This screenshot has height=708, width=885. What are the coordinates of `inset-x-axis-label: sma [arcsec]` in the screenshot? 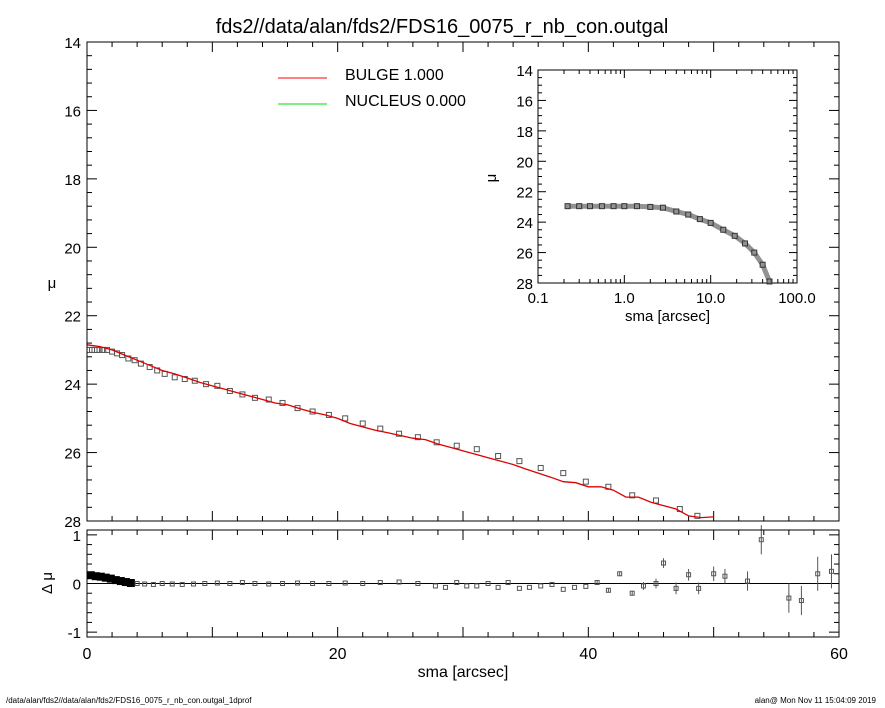 It's located at (667, 316).